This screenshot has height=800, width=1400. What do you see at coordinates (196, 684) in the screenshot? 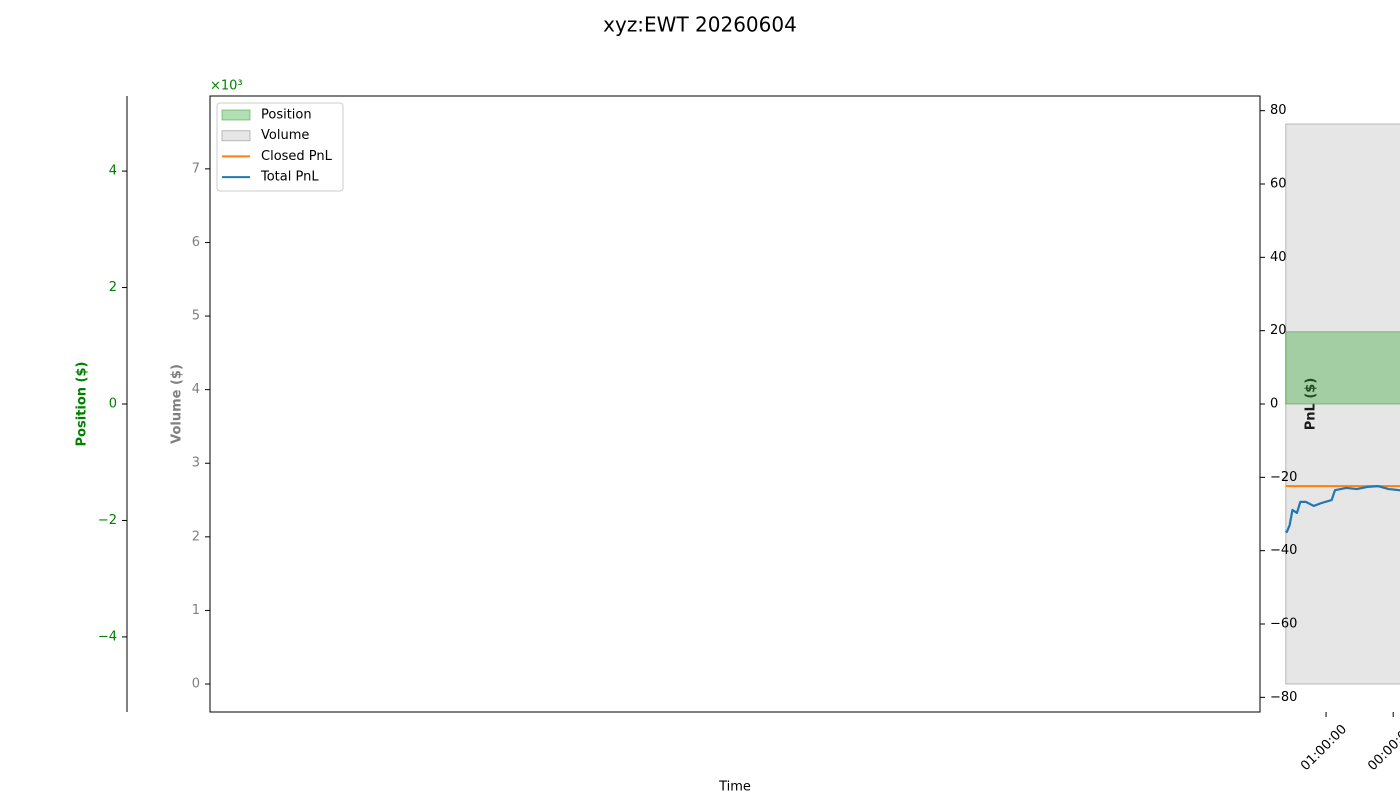
I see `y2-tick-label: 0` at bounding box center [196, 684].